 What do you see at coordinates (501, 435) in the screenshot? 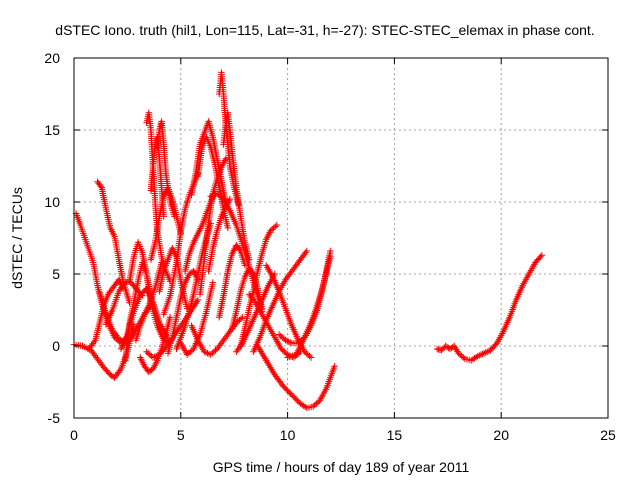
I see `x-tick-label: 20` at bounding box center [501, 435].